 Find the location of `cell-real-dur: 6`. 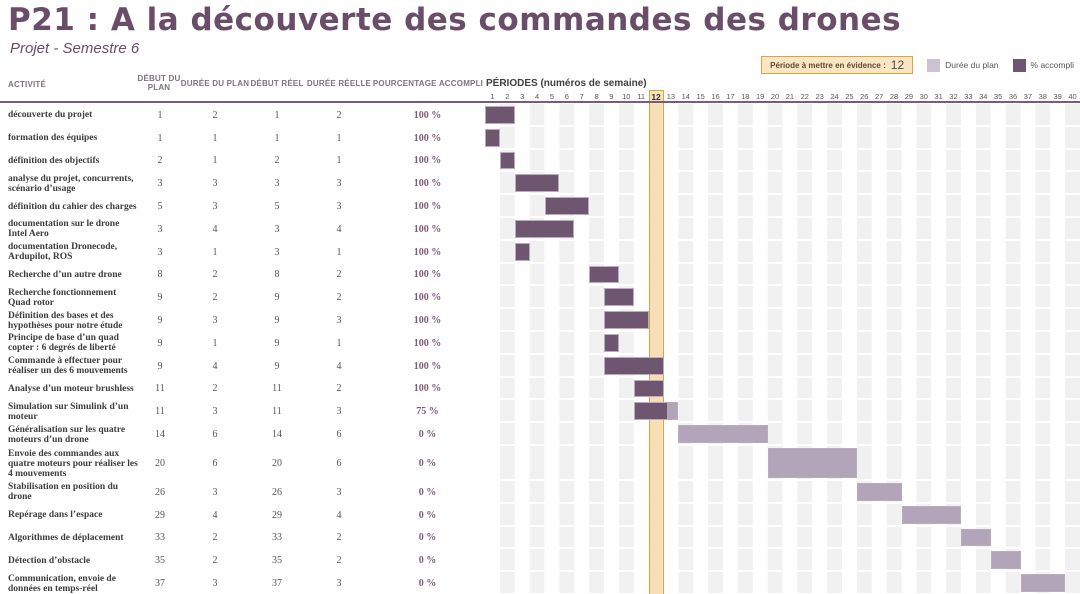

cell-real-dur: 6 is located at coordinates (339, 435).